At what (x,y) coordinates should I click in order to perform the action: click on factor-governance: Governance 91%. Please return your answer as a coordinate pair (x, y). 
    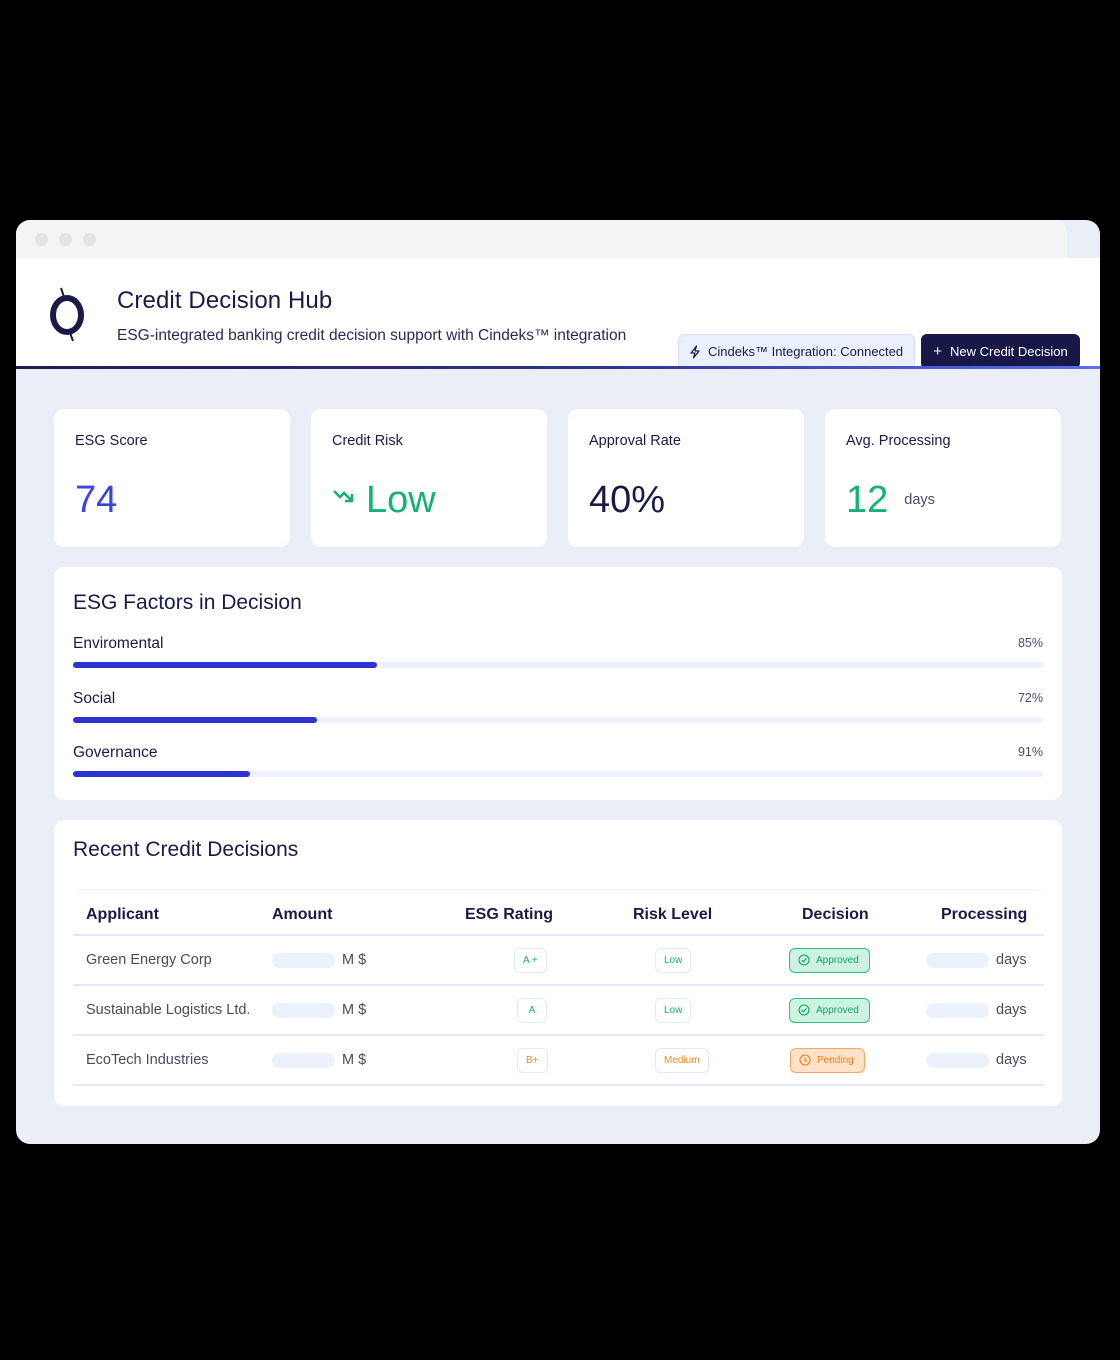
    Looking at the image, I should click on (558, 764).